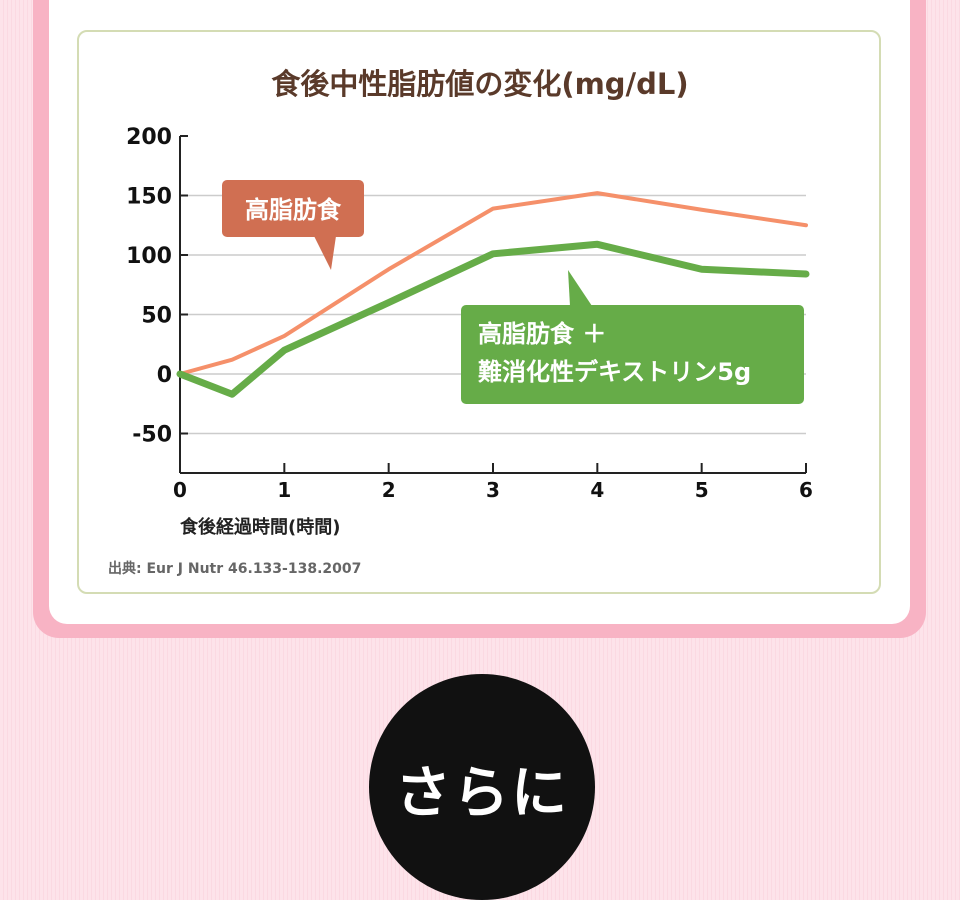 The width and height of the screenshot is (960, 900). Describe the element at coordinates (149, 256) in the screenshot. I see `y-tick-label: 100` at that location.